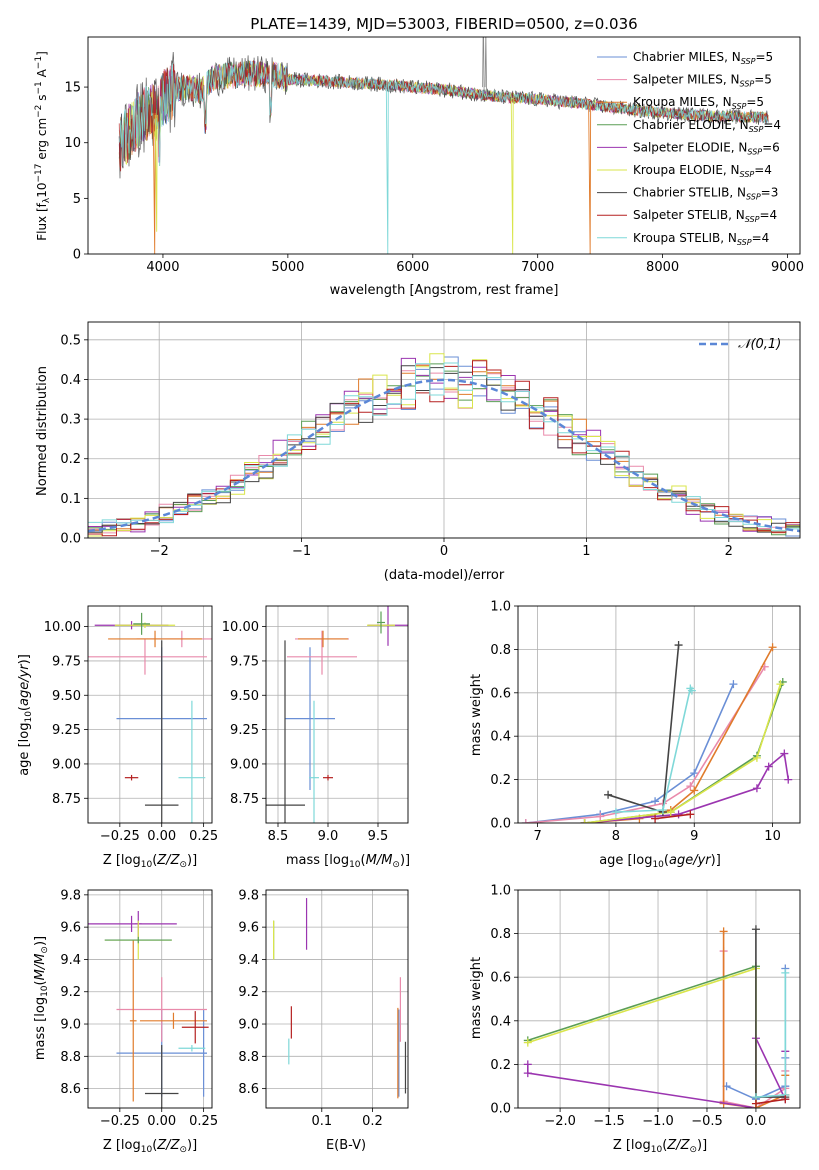 The height and width of the screenshot is (1170, 819). Describe the element at coordinates (41, 998) in the screenshot. I see `massZ-ylabel: mass [log10(M/M⊙)]` at that location.